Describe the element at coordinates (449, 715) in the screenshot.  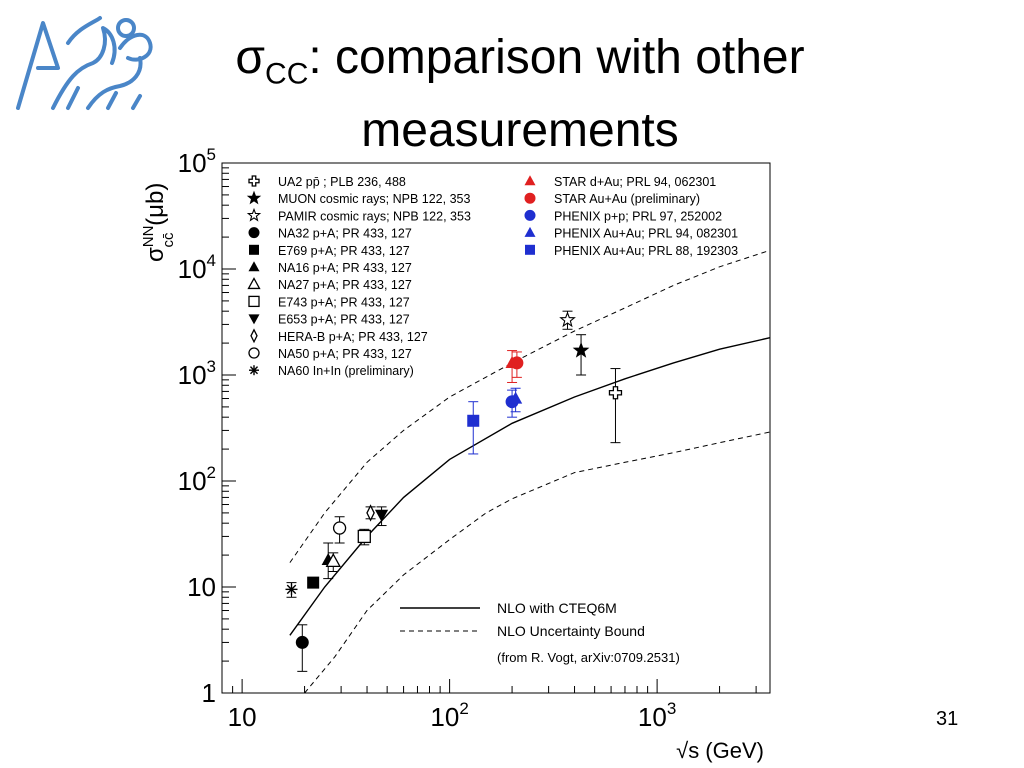
I see `x-tick-label: 10²` at that location.